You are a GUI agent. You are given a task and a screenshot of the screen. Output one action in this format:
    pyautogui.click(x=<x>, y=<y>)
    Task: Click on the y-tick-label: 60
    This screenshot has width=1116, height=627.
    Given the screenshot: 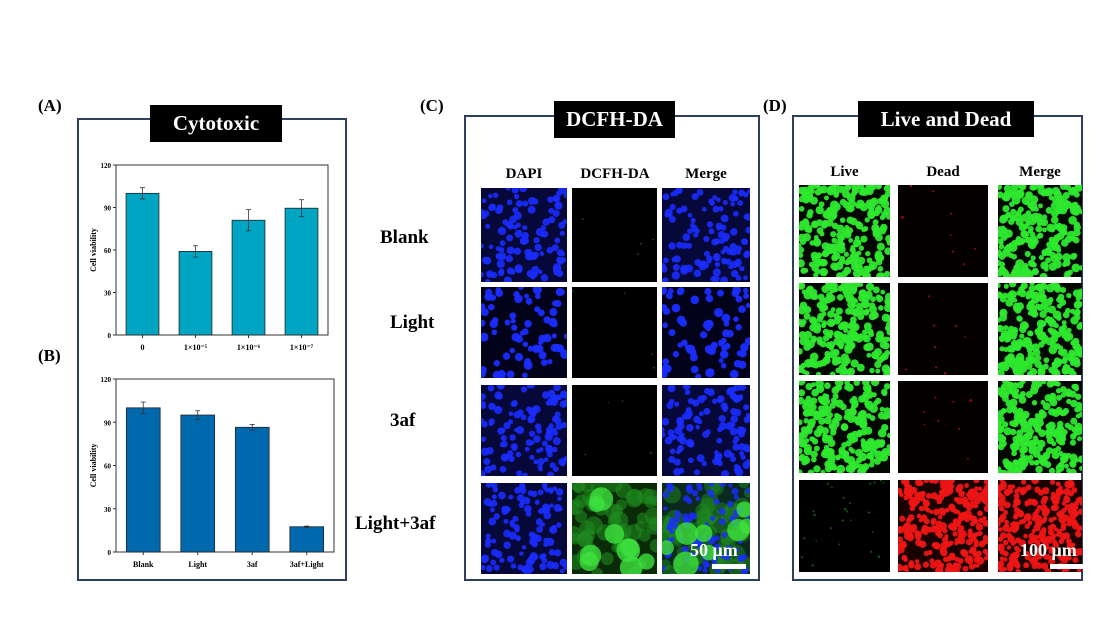 What is the action you would take?
    pyautogui.click(x=108, y=251)
    